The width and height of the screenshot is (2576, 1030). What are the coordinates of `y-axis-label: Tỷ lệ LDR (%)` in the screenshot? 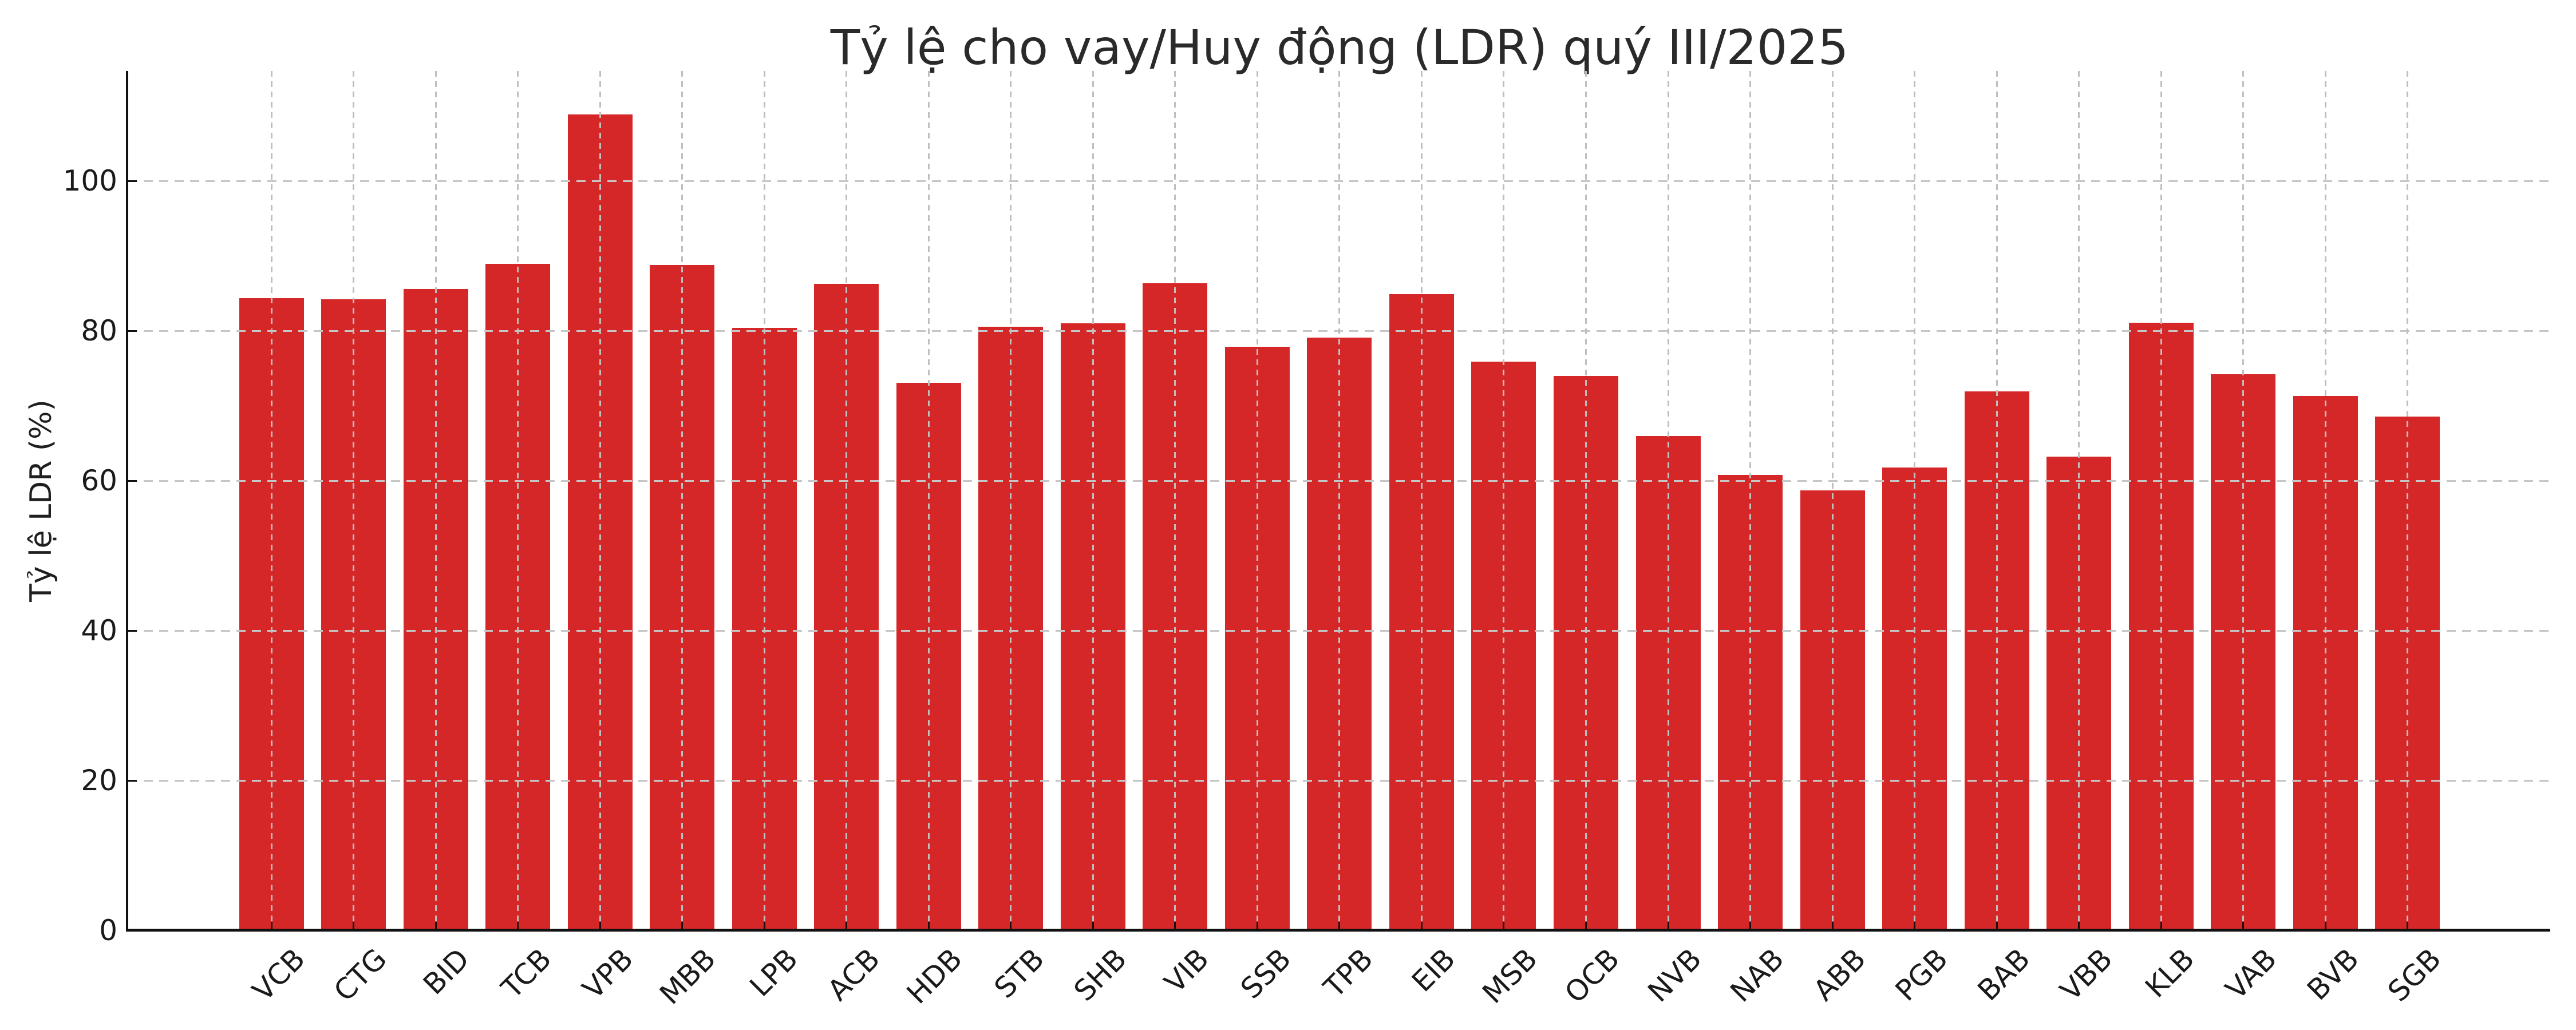 It's located at (41, 500).